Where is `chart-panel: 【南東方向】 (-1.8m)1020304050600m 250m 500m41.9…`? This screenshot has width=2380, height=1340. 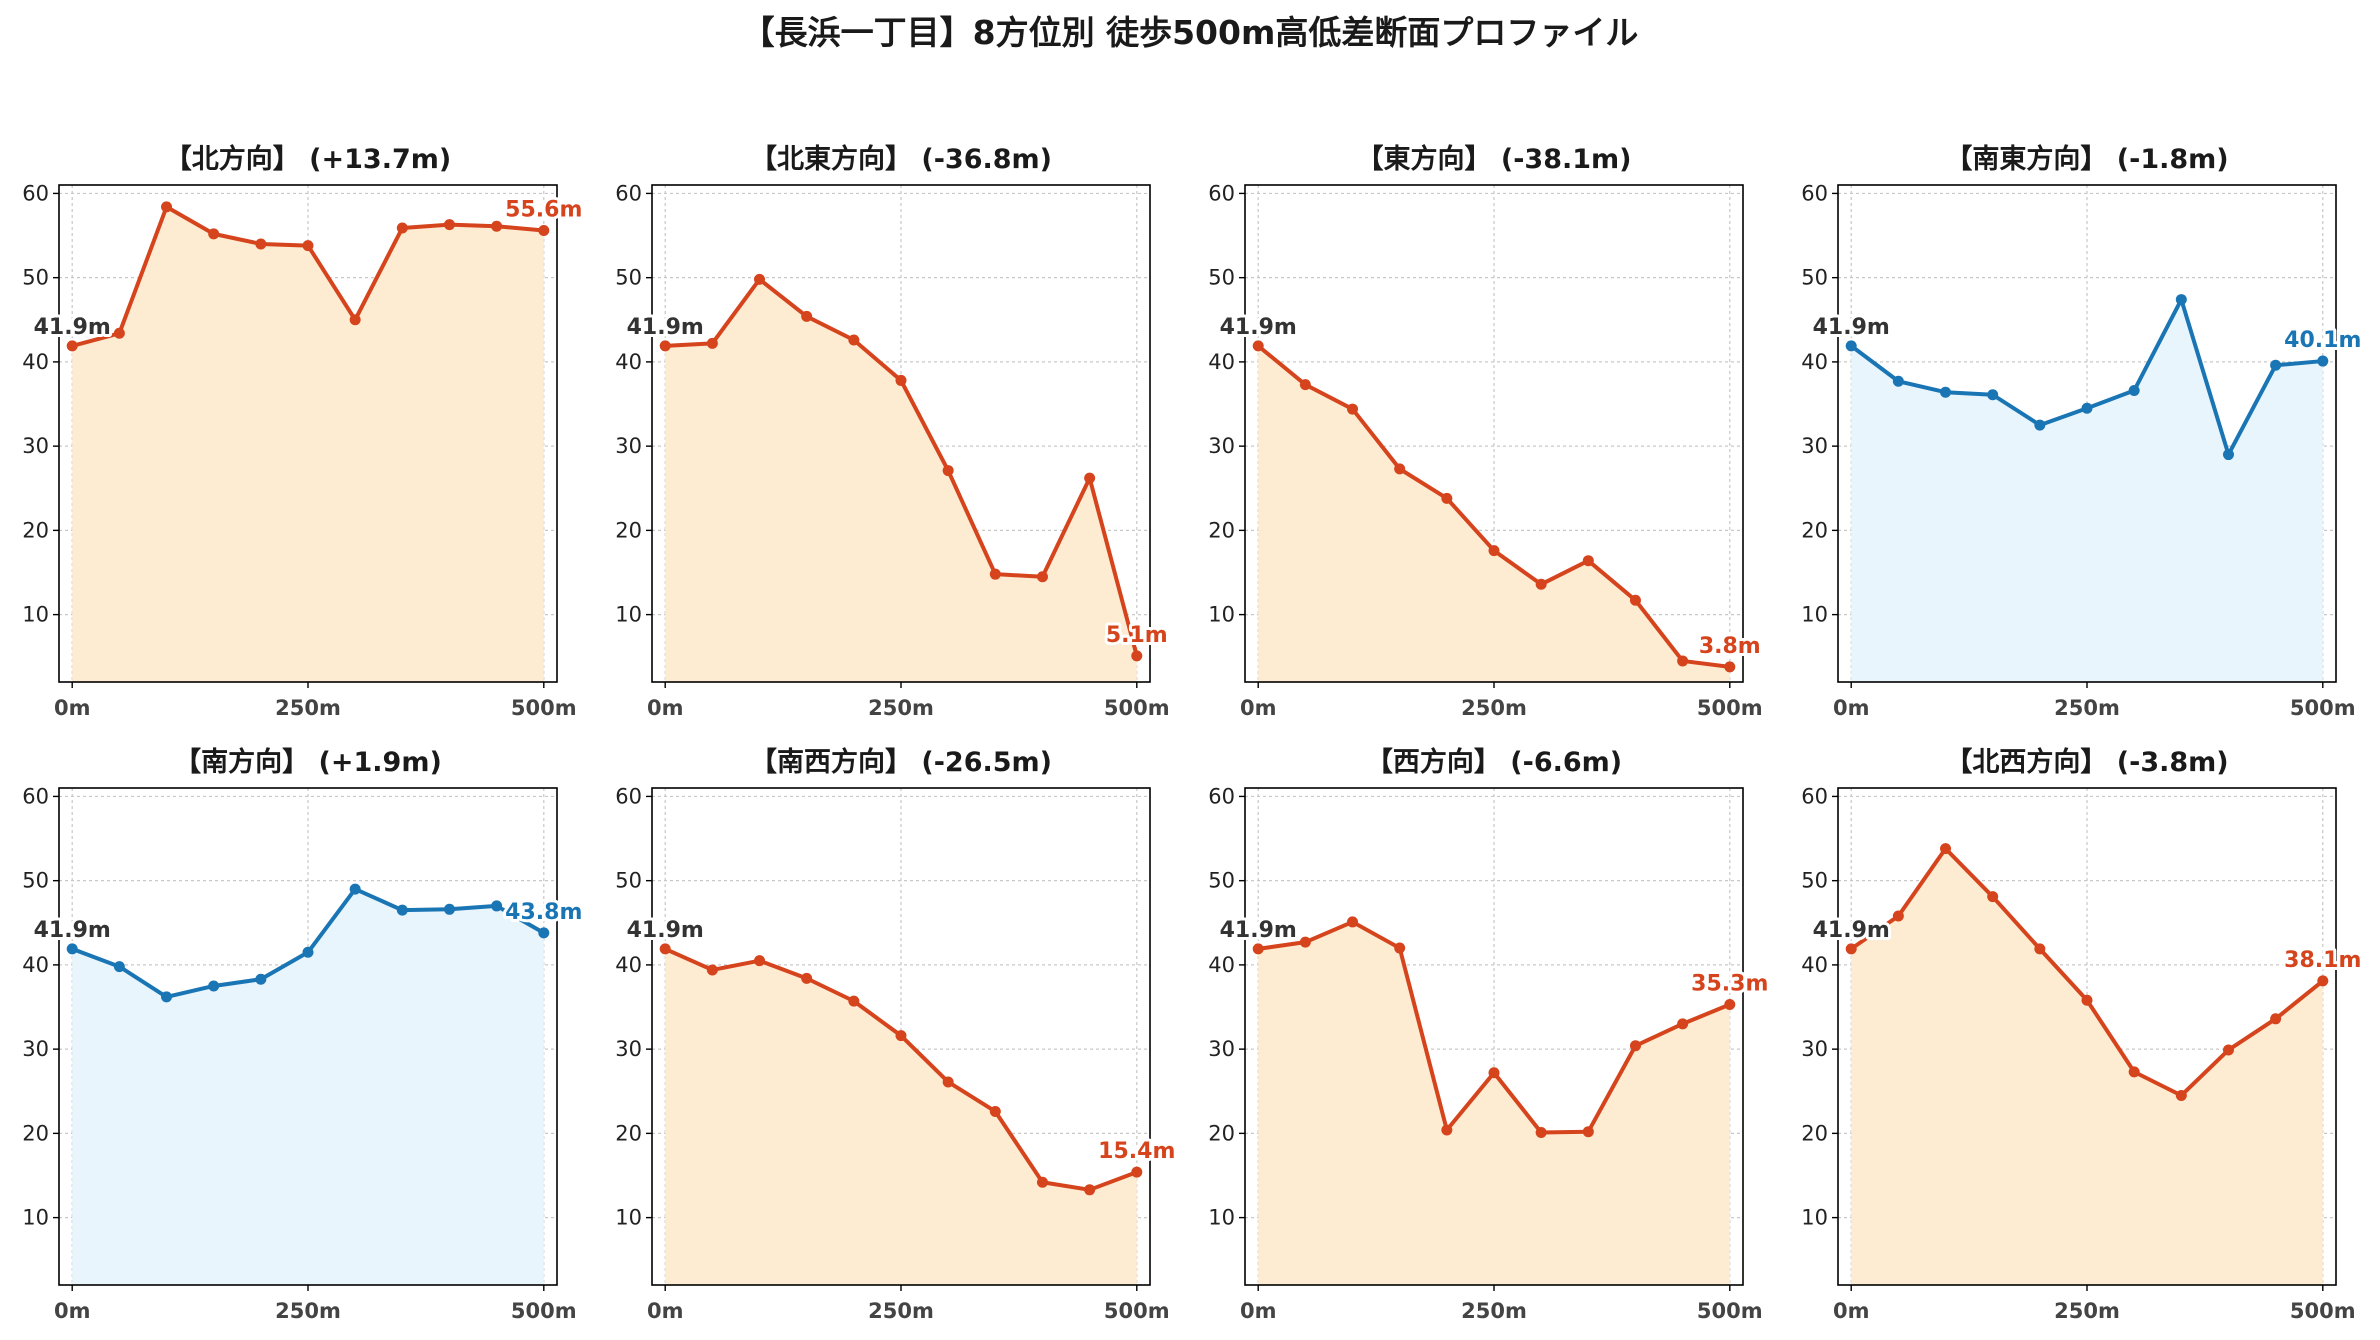
chart-panel: 【南東方向】 (-1.8m)1020304050600m 250m 500m41.9… is located at coordinates (2081, 431).